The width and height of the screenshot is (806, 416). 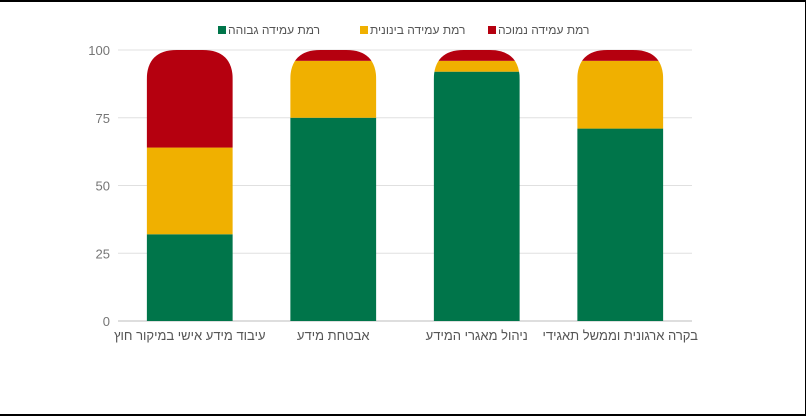 I want to click on y-tick-label: 100, so click(x=99, y=50).